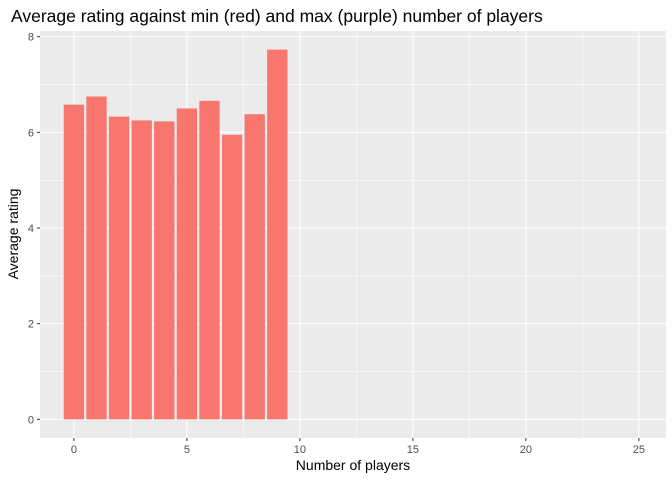 The height and width of the screenshot is (480, 672). What do you see at coordinates (187, 450) in the screenshot?
I see `x-tick-label: 5` at bounding box center [187, 450].